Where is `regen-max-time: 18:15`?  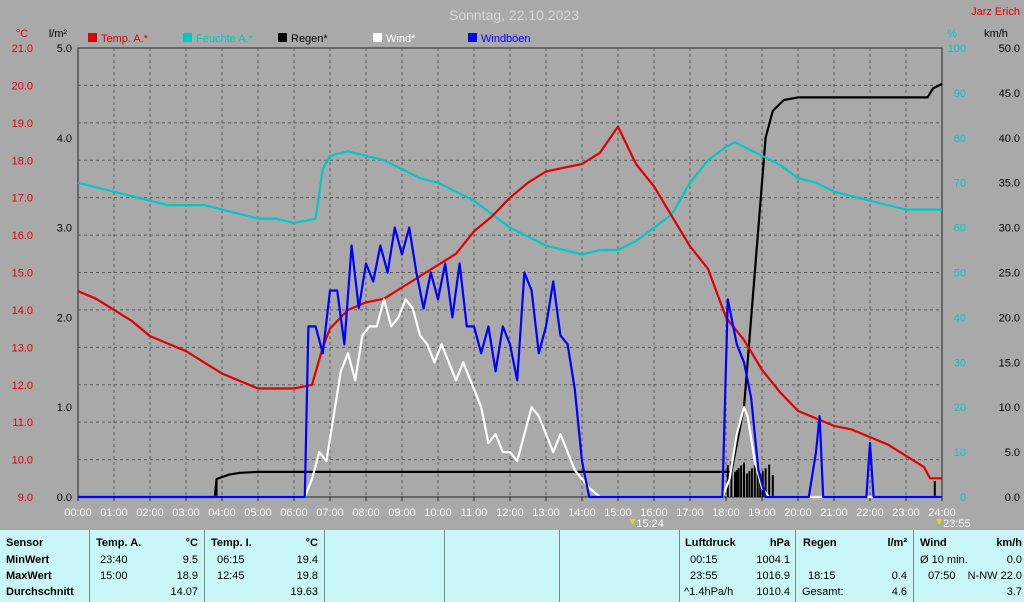
regen-max-time: 18:15 is located at coordinates (822, 576).